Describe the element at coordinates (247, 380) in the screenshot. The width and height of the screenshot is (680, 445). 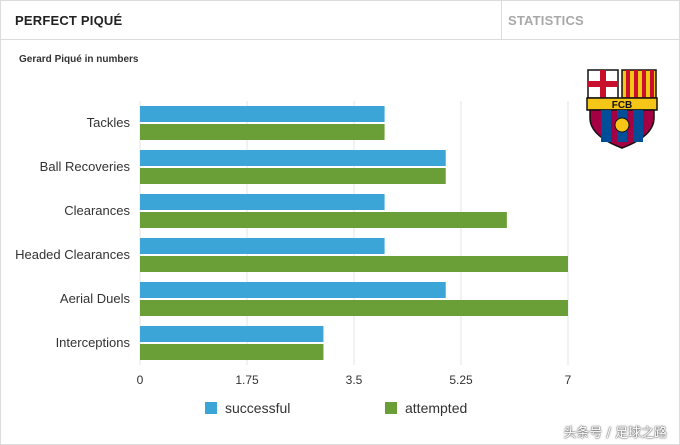
I see `x-tick-label: 1.75` at that location.